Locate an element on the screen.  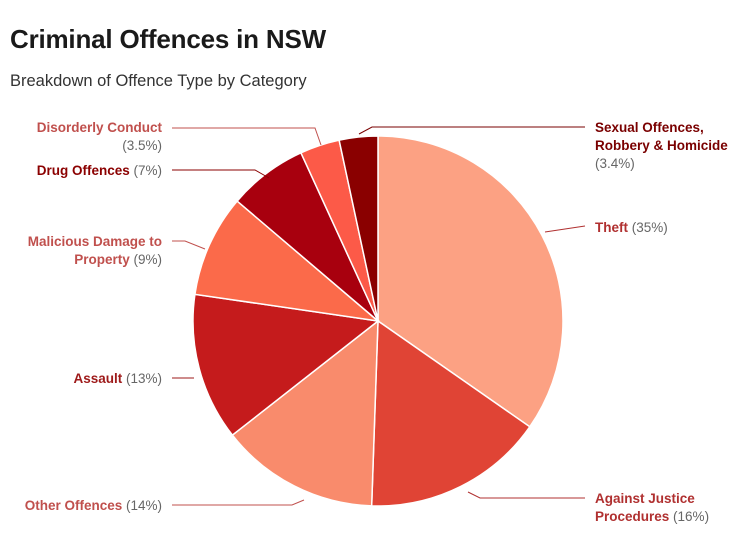
slice-name: Robbery & Homicide is located at coordinates (661, 145).